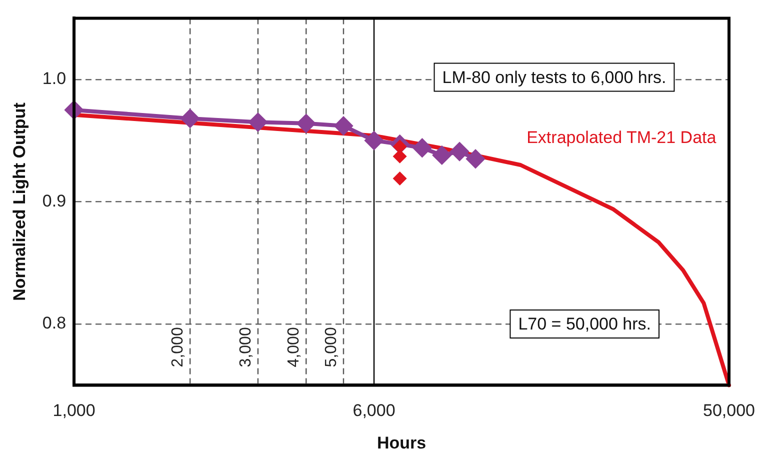 The width and height of the screenshot is (763, 462). What do you see at coordinates (554, 77) in the screenshot?
I see `annotation: LM-80 only tests to 6,000 hrs.` at bounding box center [554, 77].